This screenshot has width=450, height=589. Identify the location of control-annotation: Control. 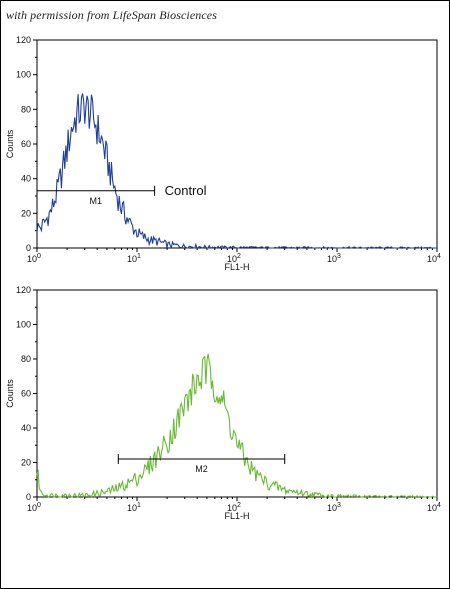
(186, 190).